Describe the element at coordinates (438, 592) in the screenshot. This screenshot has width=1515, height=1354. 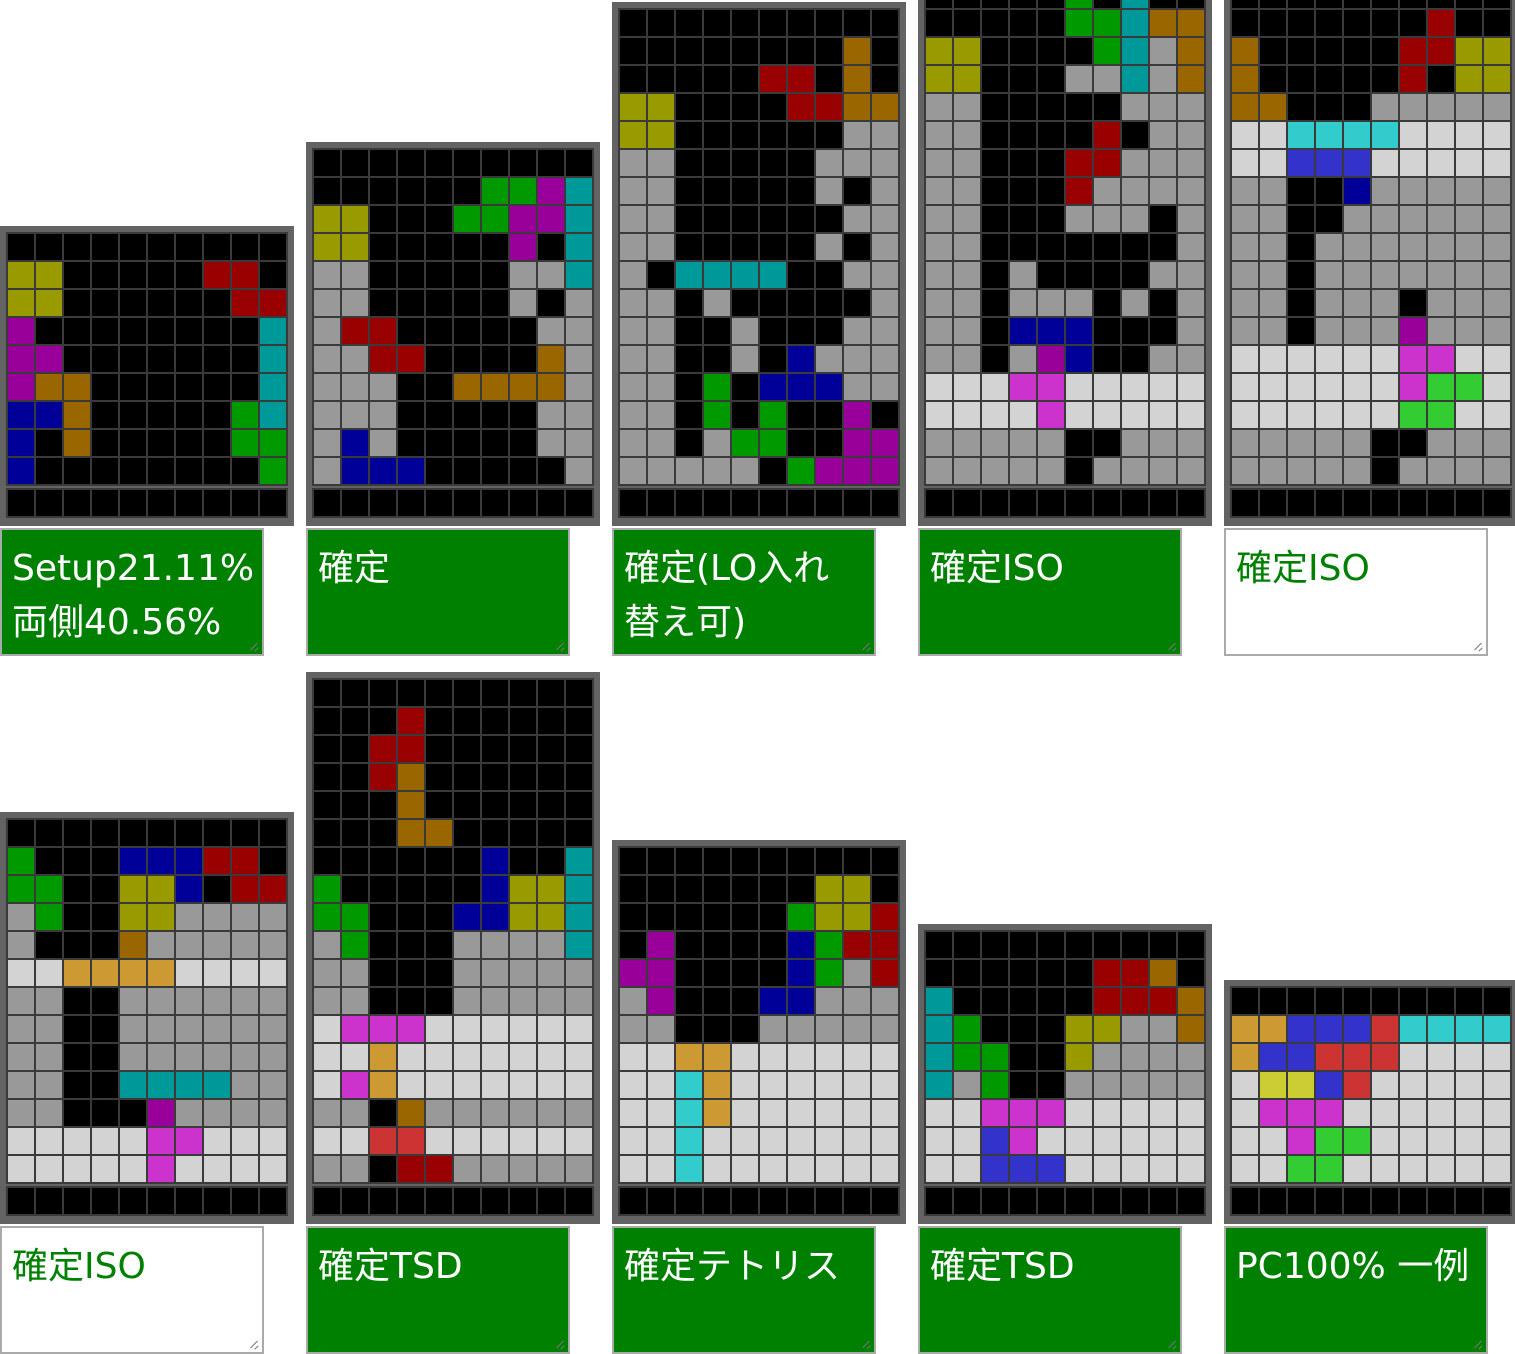
I see `comment-box: 確定` at that location.